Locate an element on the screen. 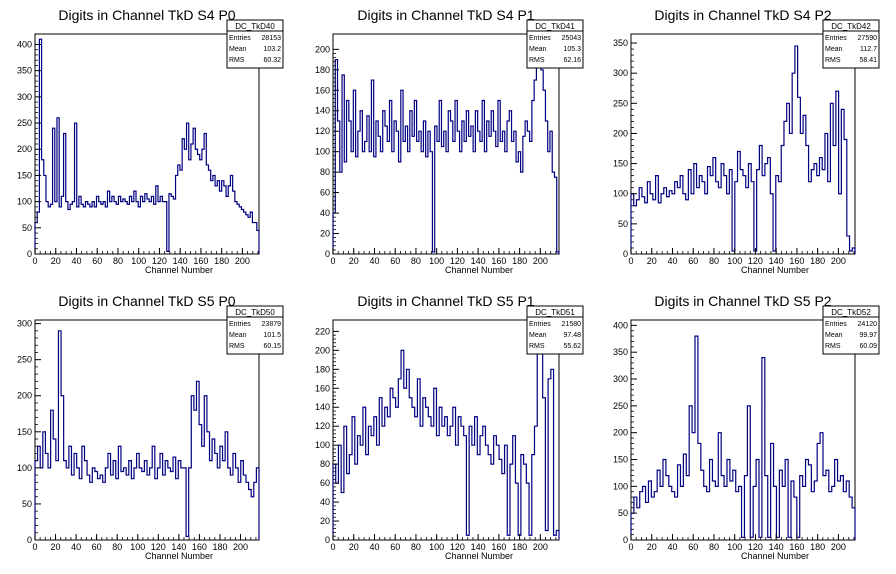  stats-value: 99.97 is located at coordinates (868, 335).